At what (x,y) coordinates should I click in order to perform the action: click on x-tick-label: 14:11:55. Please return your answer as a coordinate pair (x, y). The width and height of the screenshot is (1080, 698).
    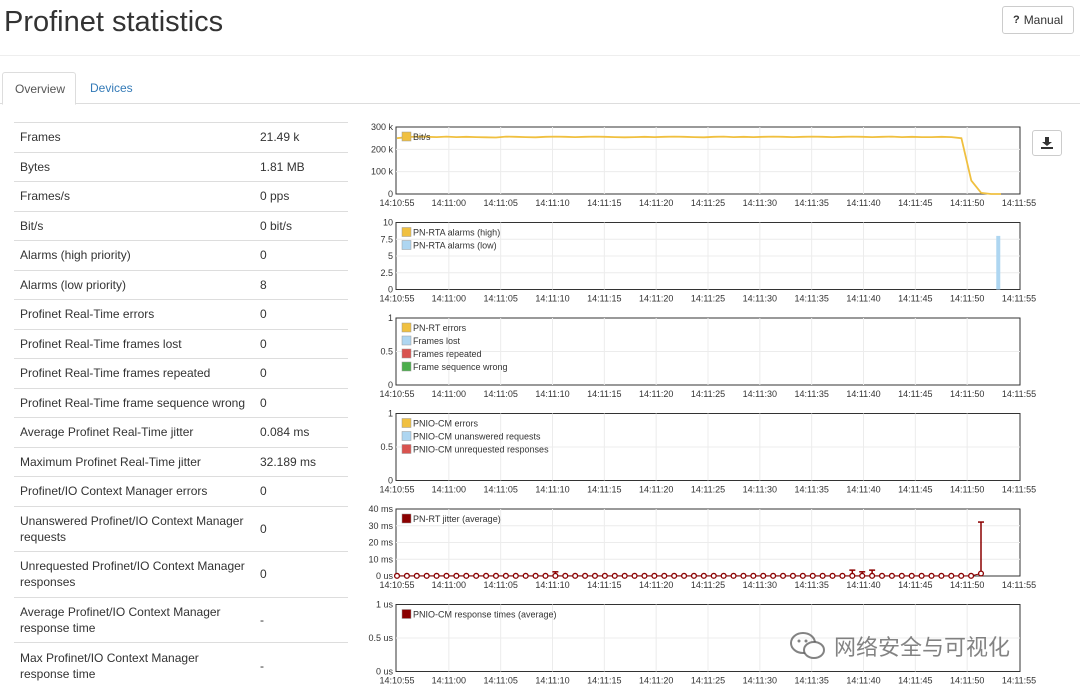
    Looking at the image, I should click on (1019, 203).